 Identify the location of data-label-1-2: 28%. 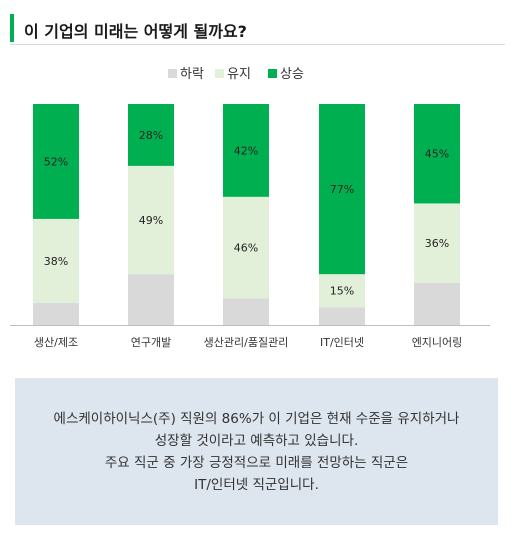
(151, 135).